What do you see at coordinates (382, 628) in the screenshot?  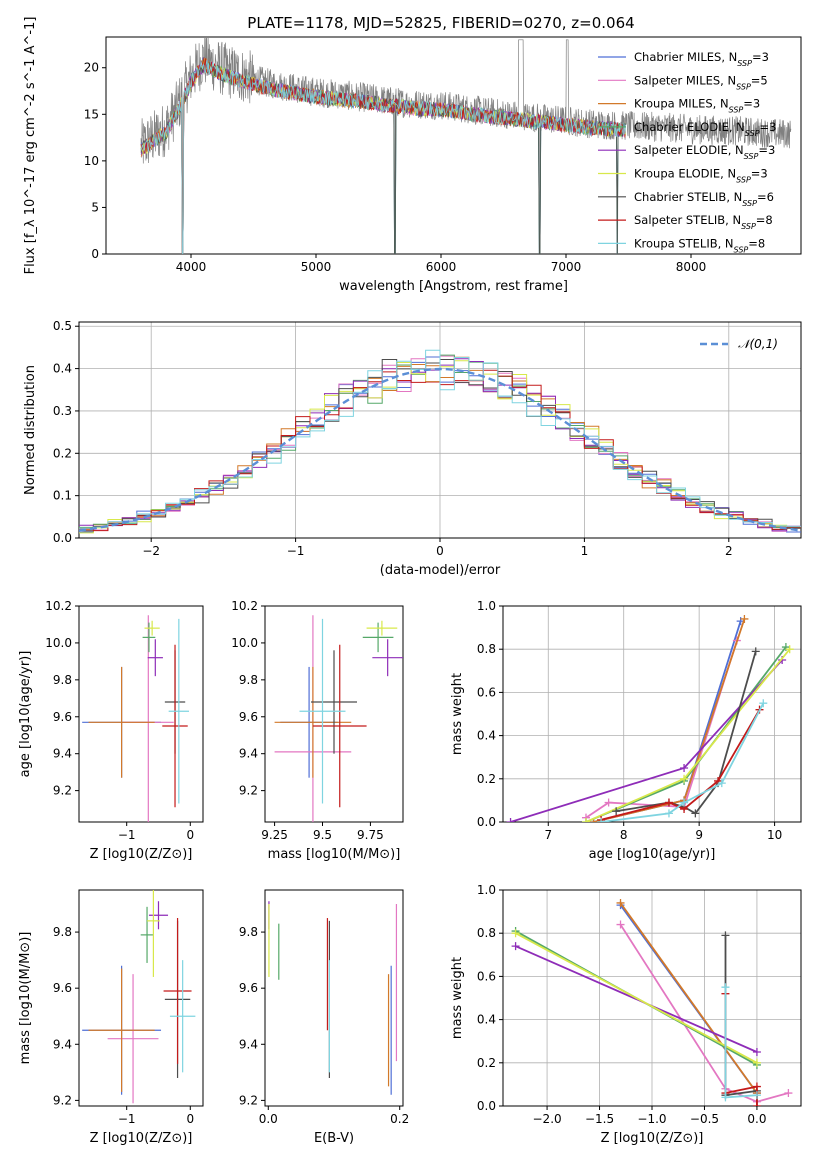 I see `errorbar-kroupa-elodie` at bounding box center [382, 628].